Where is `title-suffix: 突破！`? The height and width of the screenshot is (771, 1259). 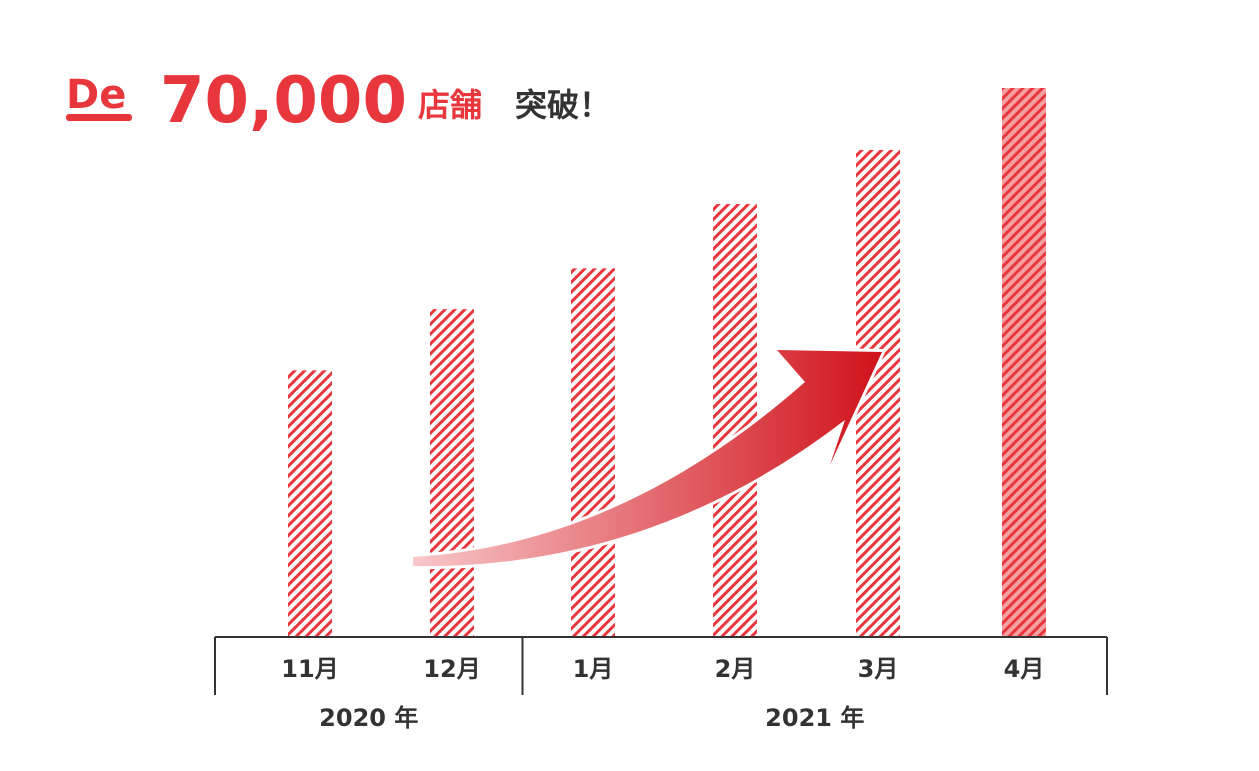 title-suffix: 突破！ is located at coordinates (563, 105).